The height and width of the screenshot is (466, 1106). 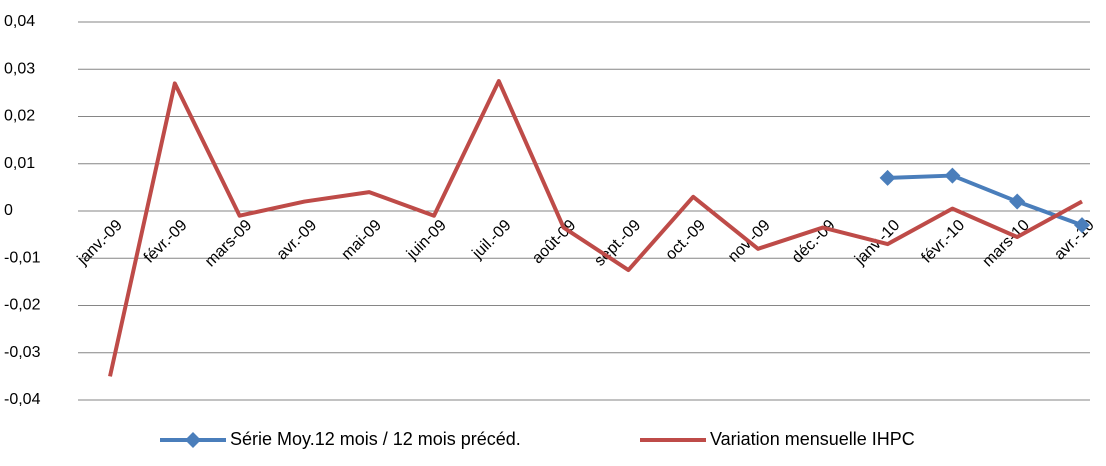 What do you see at coordinates (985, 200) in the screenshot?
I see `series-line` at bounding box center [985, 200].